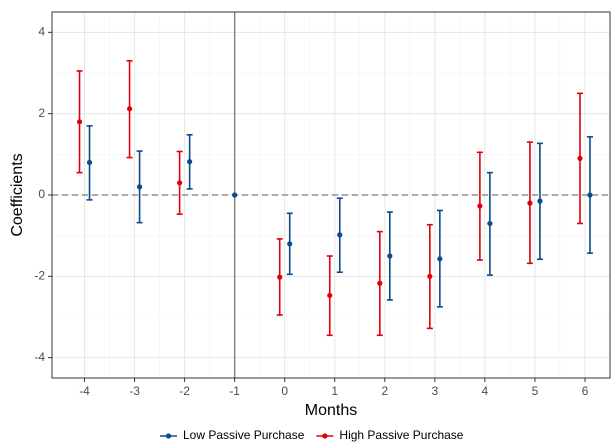  What do you see at coordinates (244, 435) in the screenshot?
I see `legend-label: Low Passive Purchase` at bounding box center [244, 435].